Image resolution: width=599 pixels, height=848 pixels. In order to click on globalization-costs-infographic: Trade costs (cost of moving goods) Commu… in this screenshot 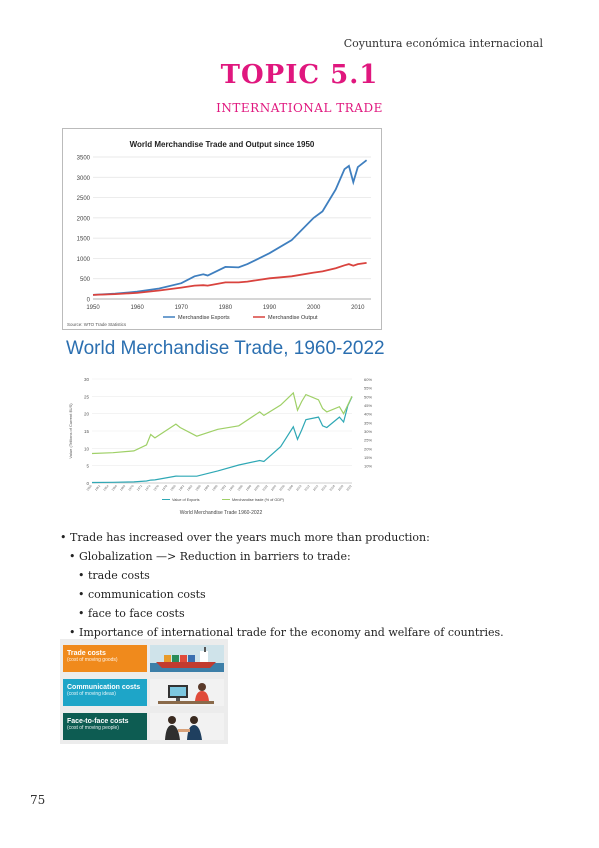, I will do `click(144, 691)`.